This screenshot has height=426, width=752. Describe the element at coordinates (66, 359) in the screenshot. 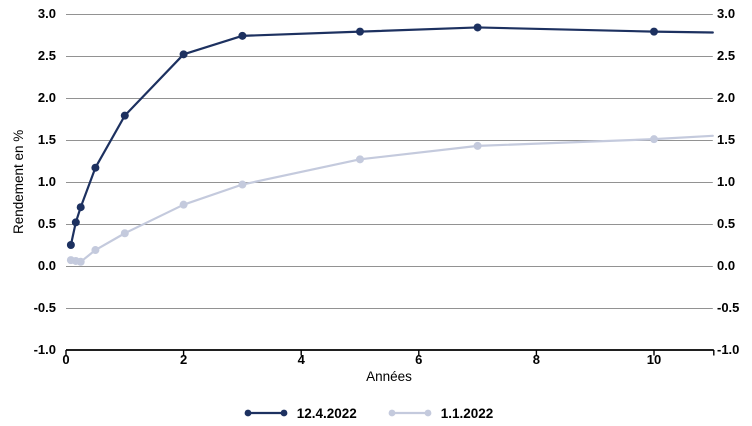

I see `x-tick-label: 0` at that location.